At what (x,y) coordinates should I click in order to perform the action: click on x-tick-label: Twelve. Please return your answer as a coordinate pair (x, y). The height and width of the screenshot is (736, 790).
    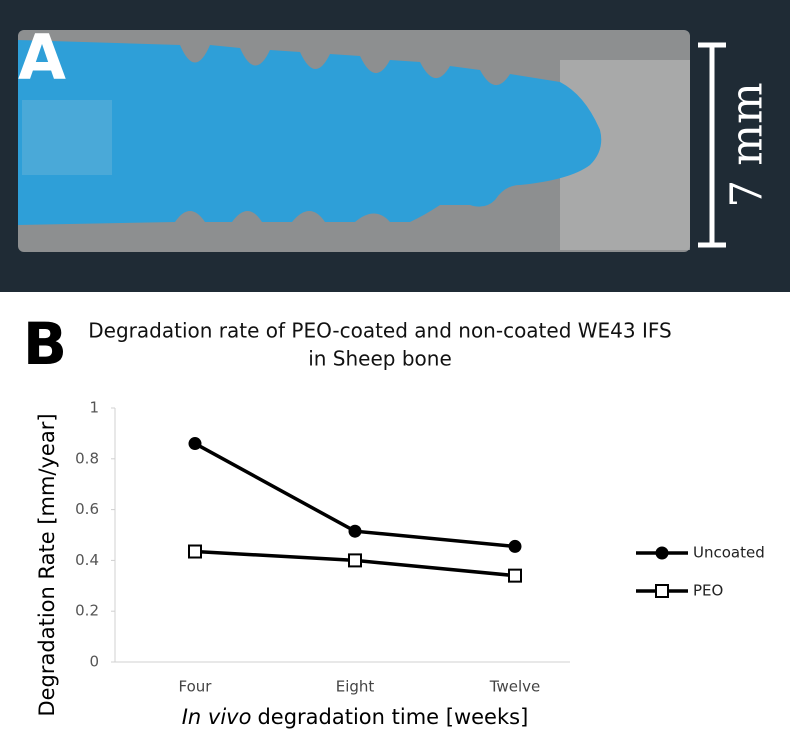
    Looking at the image, I should click on (514, 687).